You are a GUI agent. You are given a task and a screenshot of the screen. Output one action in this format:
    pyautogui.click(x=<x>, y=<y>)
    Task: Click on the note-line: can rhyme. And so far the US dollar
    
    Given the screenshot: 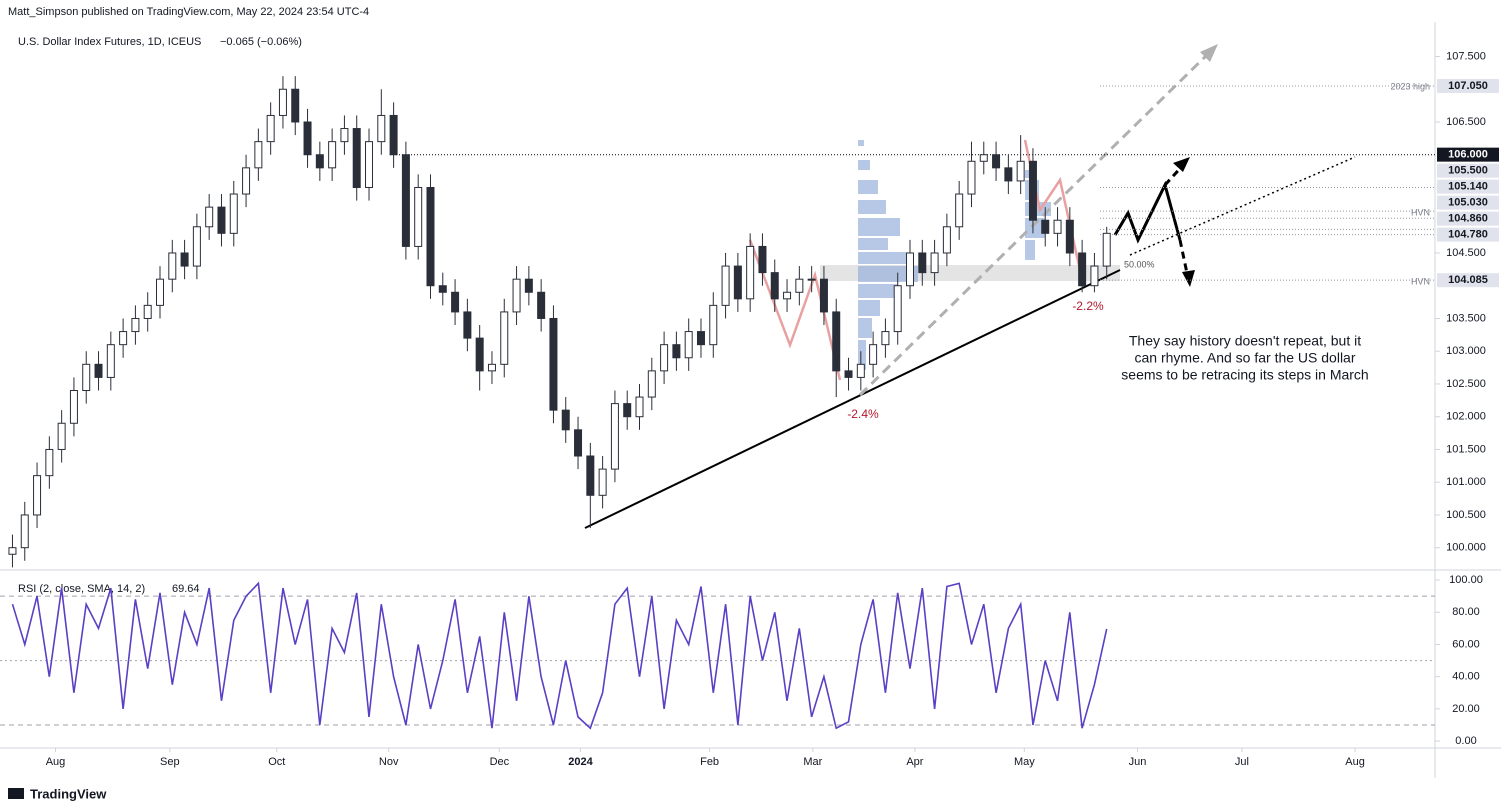 What is the action you would take?
    pyautogui.click(x=1245, y=358)
    